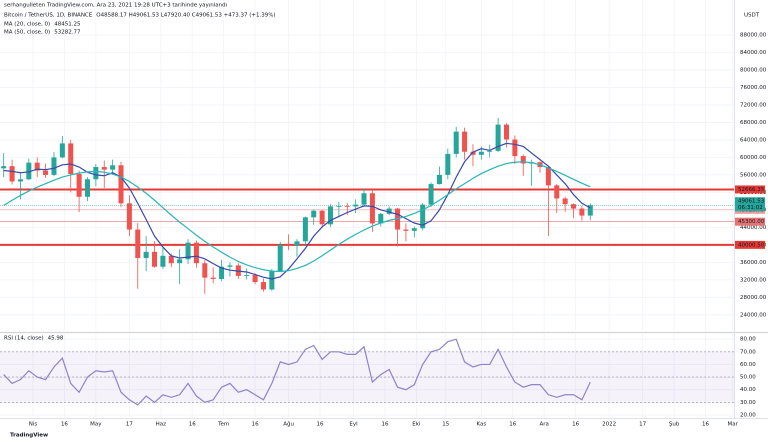  What do you see at coordinates (753, 35) in the screenshot?
I see `y-tick-label: 88000.00` at bounding box center [753, 35].